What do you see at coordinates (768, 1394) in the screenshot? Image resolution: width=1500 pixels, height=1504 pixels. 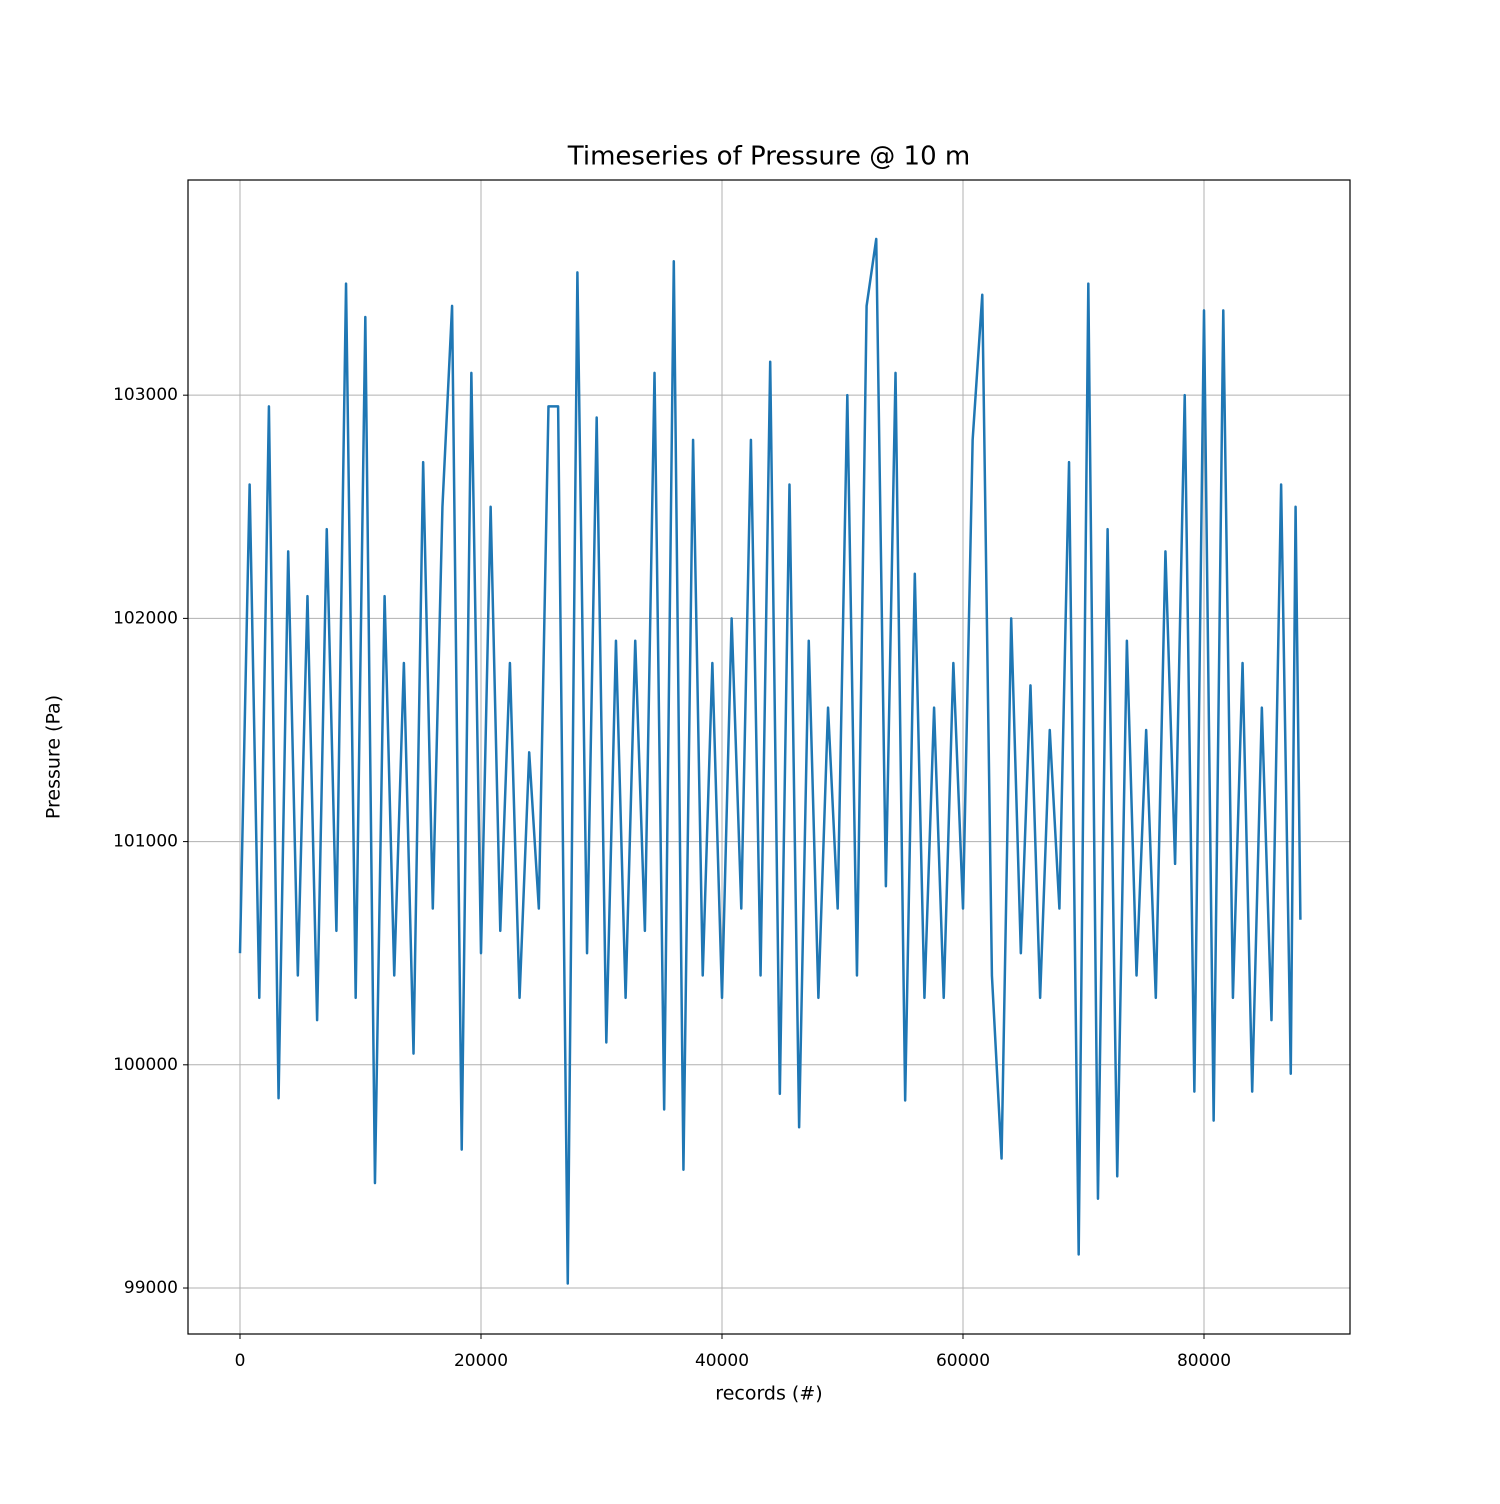 I see `x-axis-label: records (#)` at bounding box center [768, 1394].